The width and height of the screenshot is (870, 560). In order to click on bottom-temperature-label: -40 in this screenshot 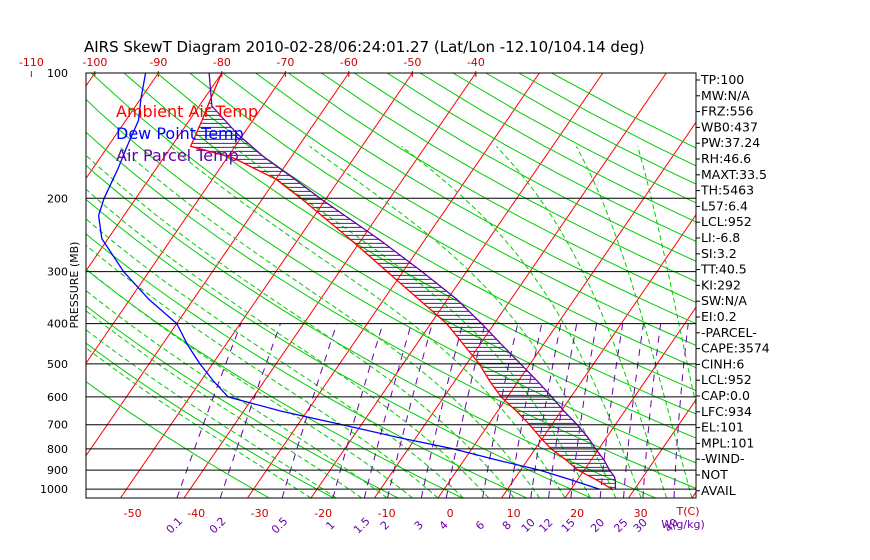, I will do `click(196, 513)`.